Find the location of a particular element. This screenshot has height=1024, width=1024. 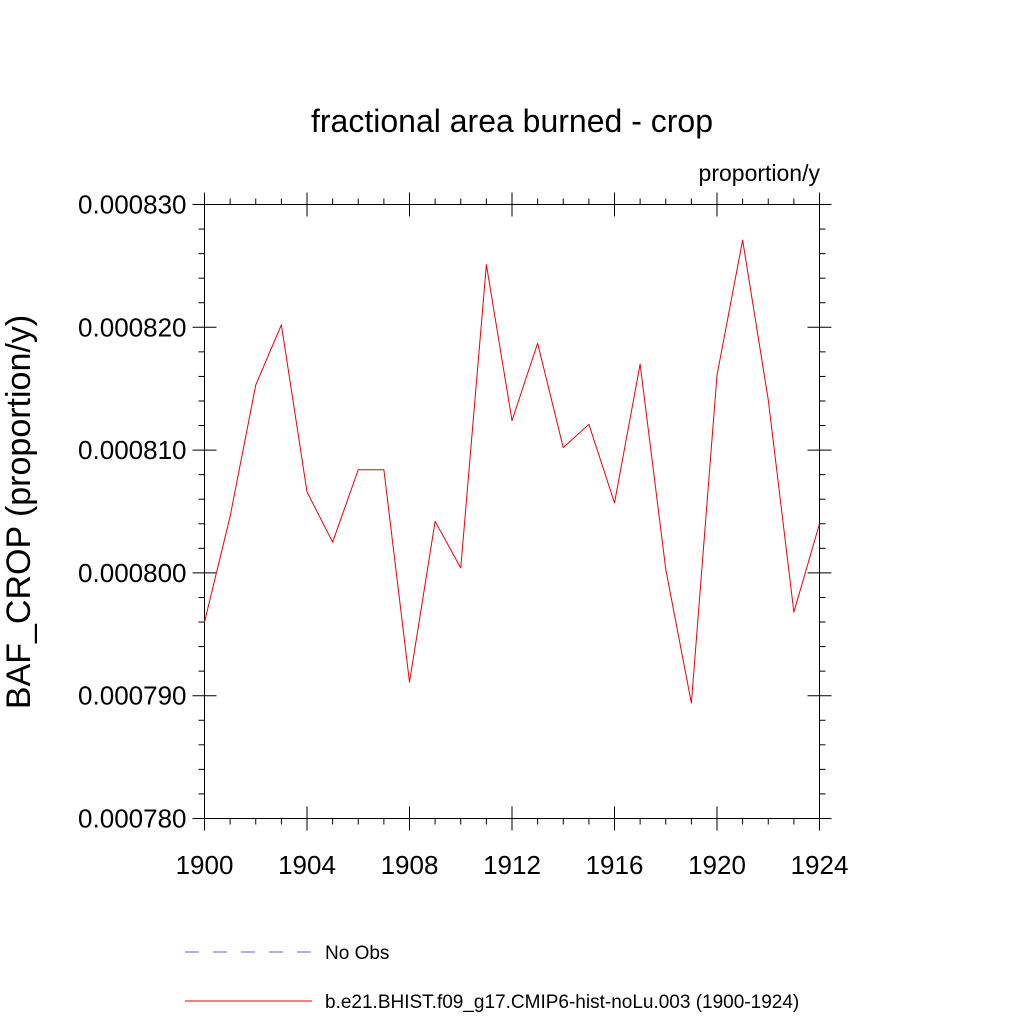

x-tick-label: 1920 is located at coordinates (717, 865).